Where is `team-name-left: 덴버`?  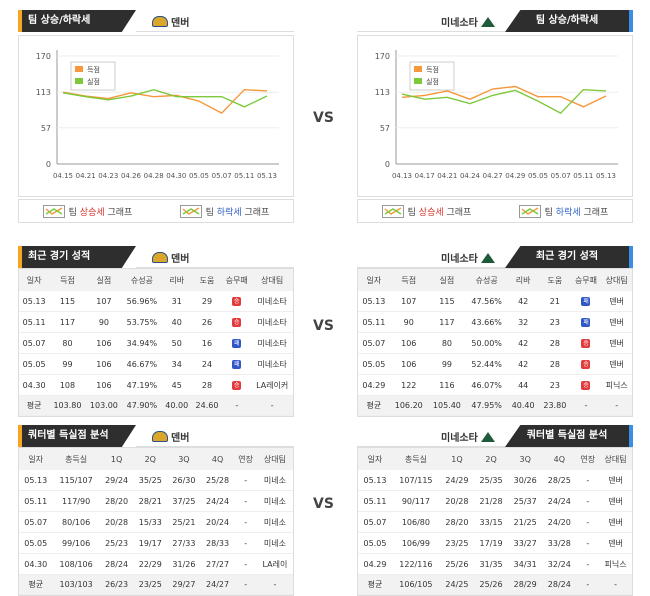
team-name-left: 덴버 is located at coordinates (180, 259).